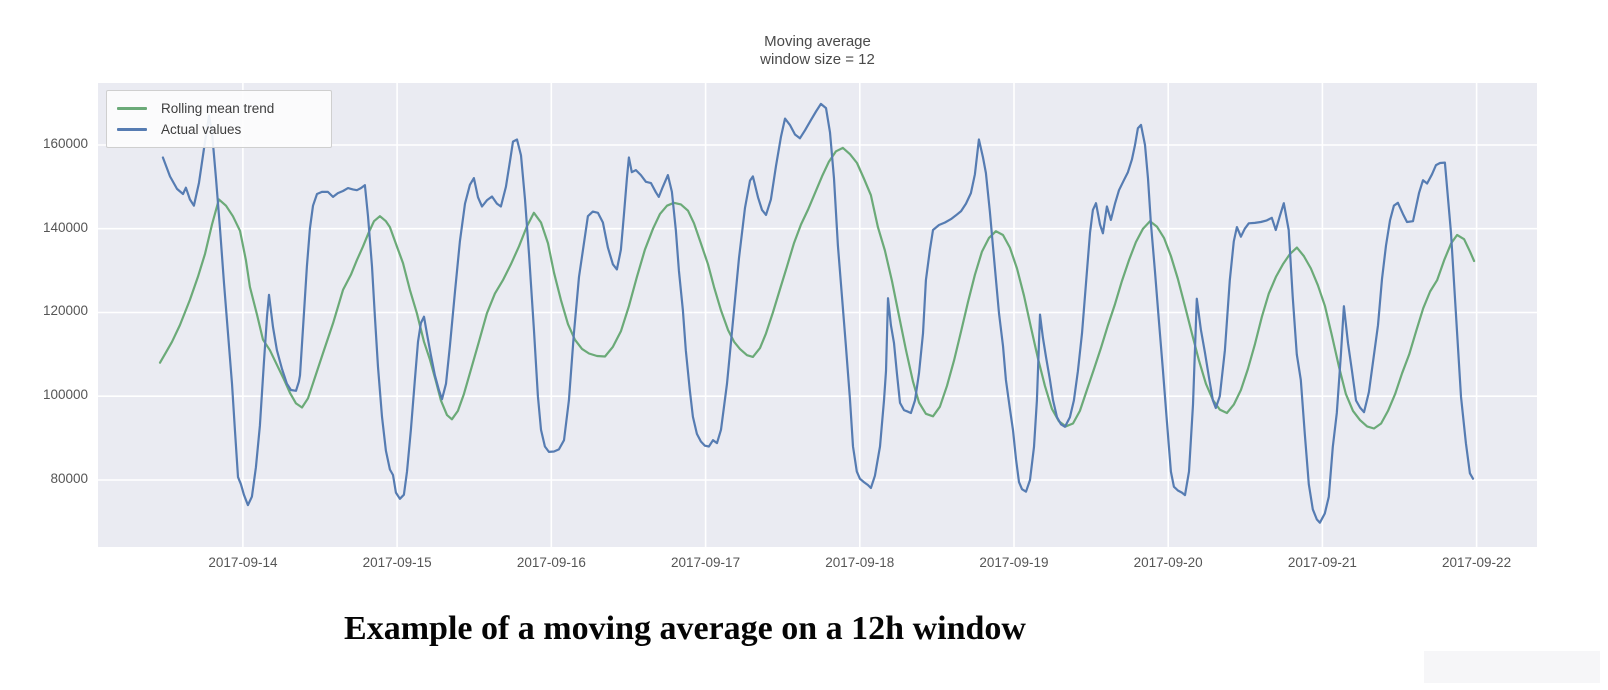 The image size is (1608, 690). What do you see at coordinates (817, 50) in the screenshot?
I see `chart-title: Moving average window size = 12` at bounding box center [817, 50].